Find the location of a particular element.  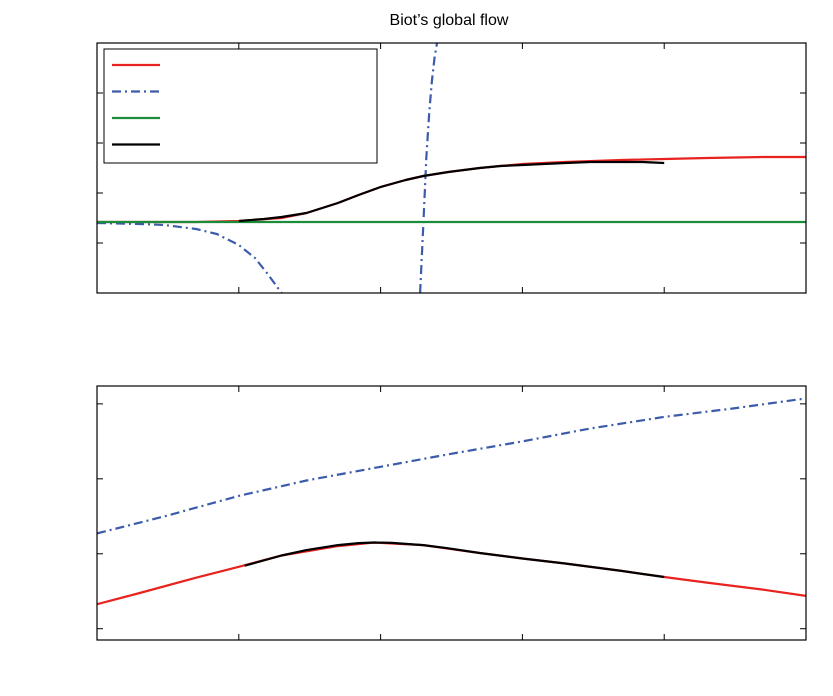

chart-title: Biot’s global flow is located at coordinates (449, 20).